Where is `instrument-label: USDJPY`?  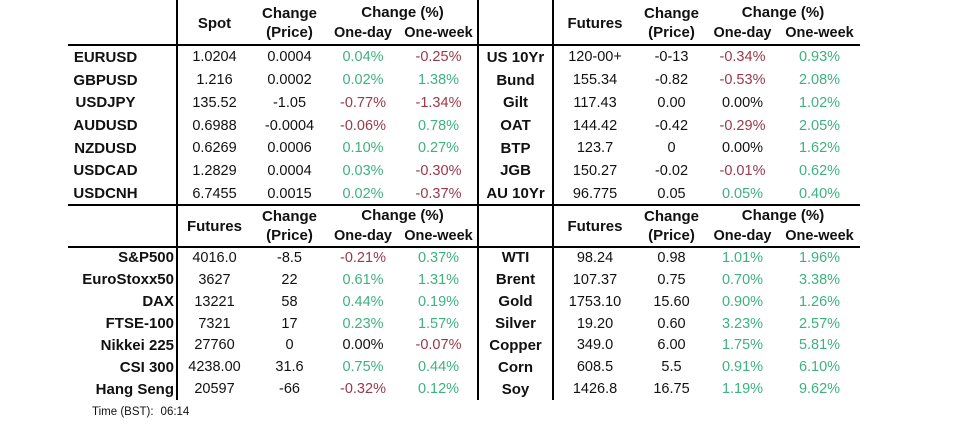
instrument-label: USDJPY is located at coordinates (105, 103).